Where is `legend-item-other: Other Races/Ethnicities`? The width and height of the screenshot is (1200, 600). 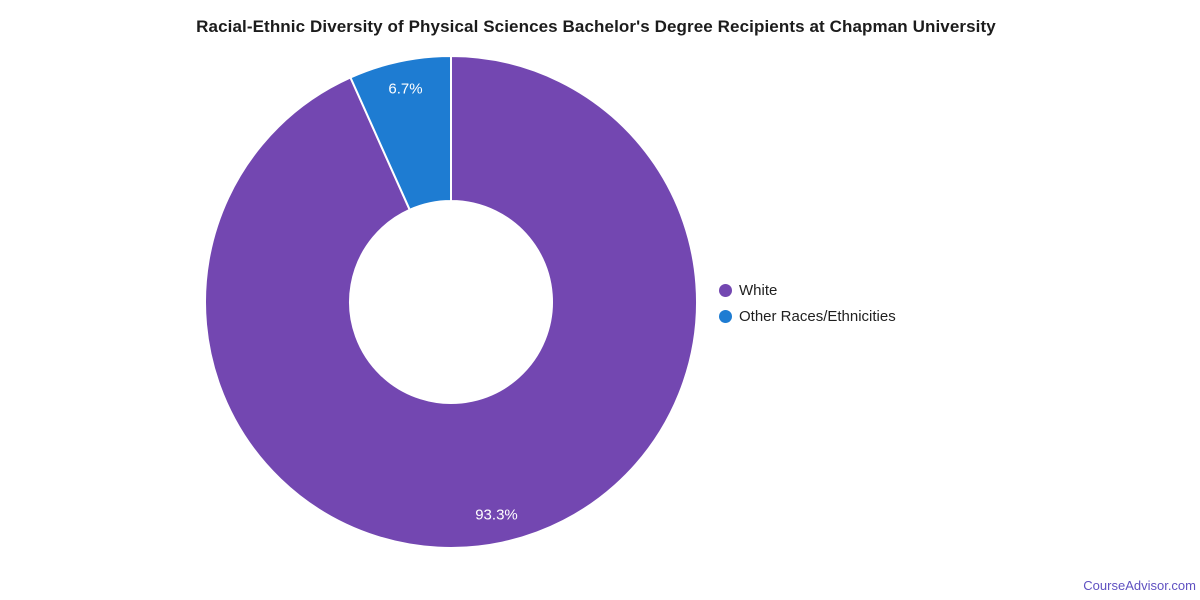 legend-item-other: Other Races/Ethnicities is located at coordinates (807, 316).